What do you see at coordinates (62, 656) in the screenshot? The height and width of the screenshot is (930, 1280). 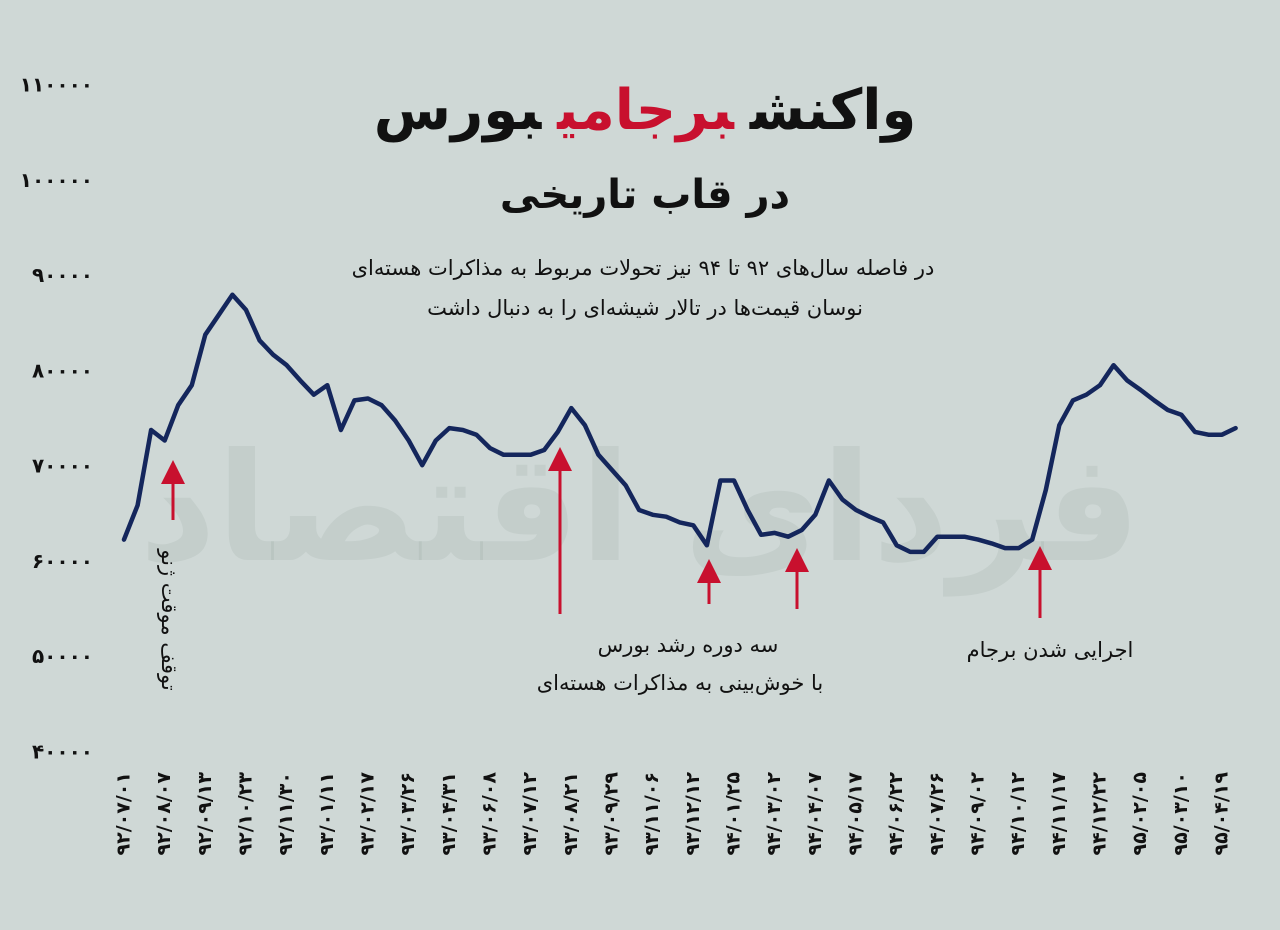 I see `y-tick-label: ۵۰۰۰۰` at bounding box center [62, 656].